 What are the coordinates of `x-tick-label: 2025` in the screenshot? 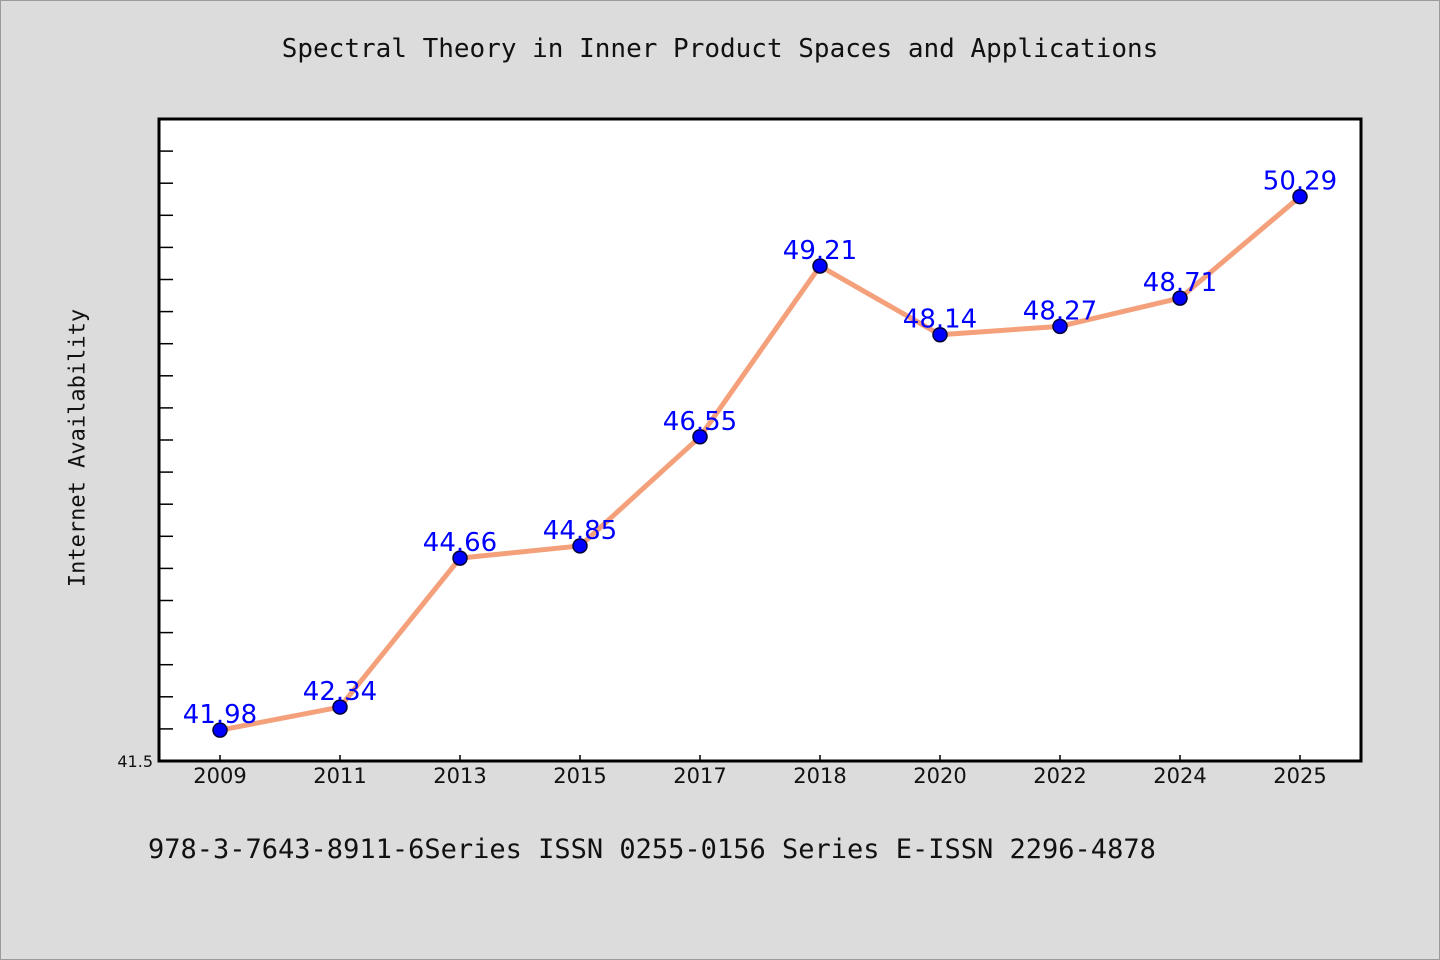 It's located at (1299, 776).